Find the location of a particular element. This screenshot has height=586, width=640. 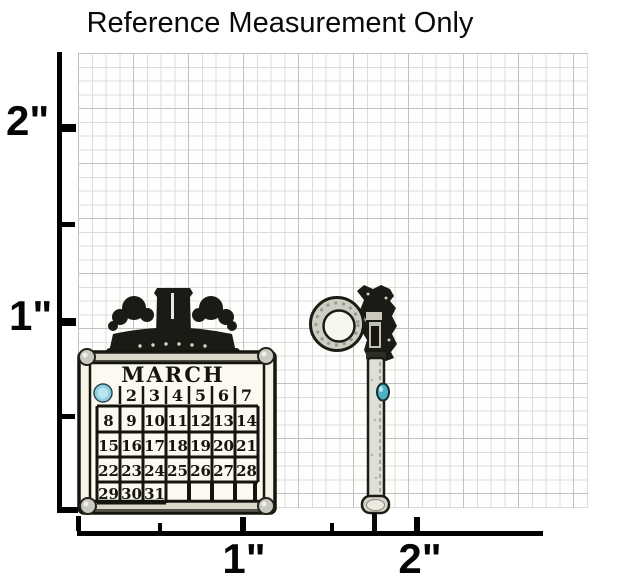

calendar-day: 2 is located at coordinates (131, 395).